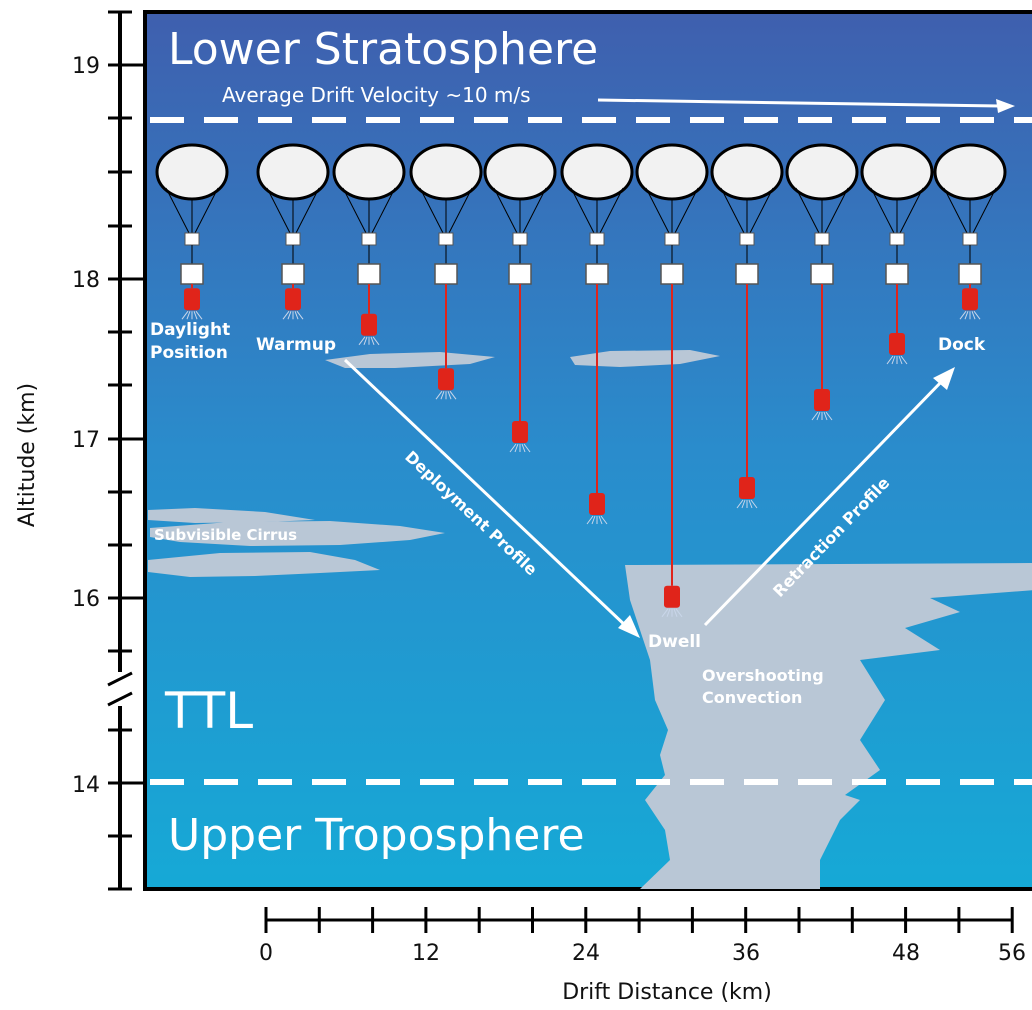 The image size is (1032, 1010). I want to click on drift-distance-axis: 0 12 24 36 48 56 Drift Distance (km), so click(642, 956).